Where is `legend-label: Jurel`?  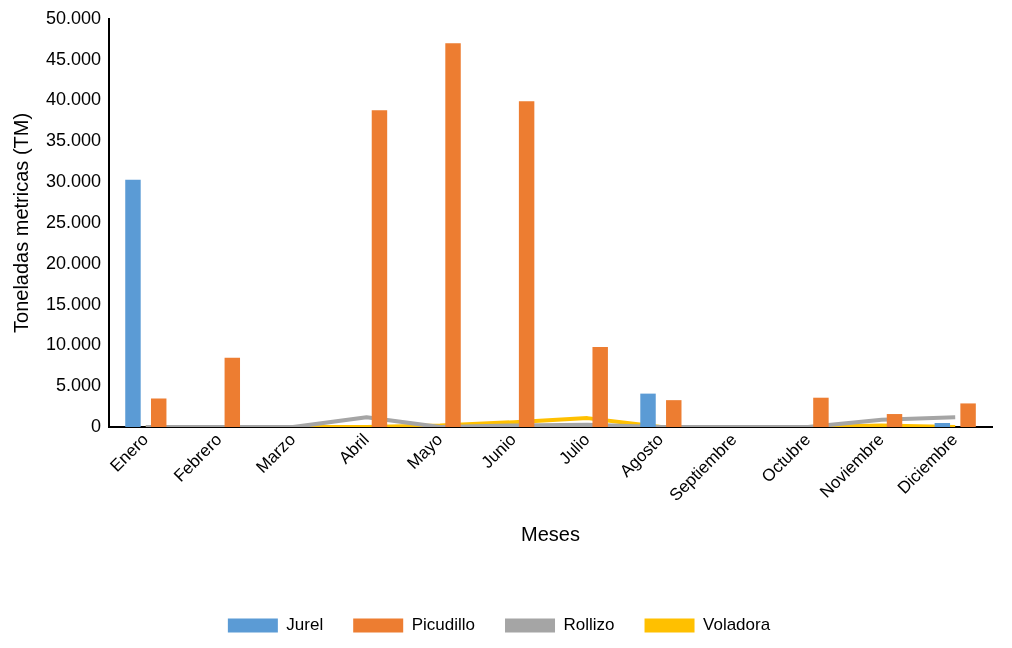 legend-label: Jurel is located at coordinates (305, 625).